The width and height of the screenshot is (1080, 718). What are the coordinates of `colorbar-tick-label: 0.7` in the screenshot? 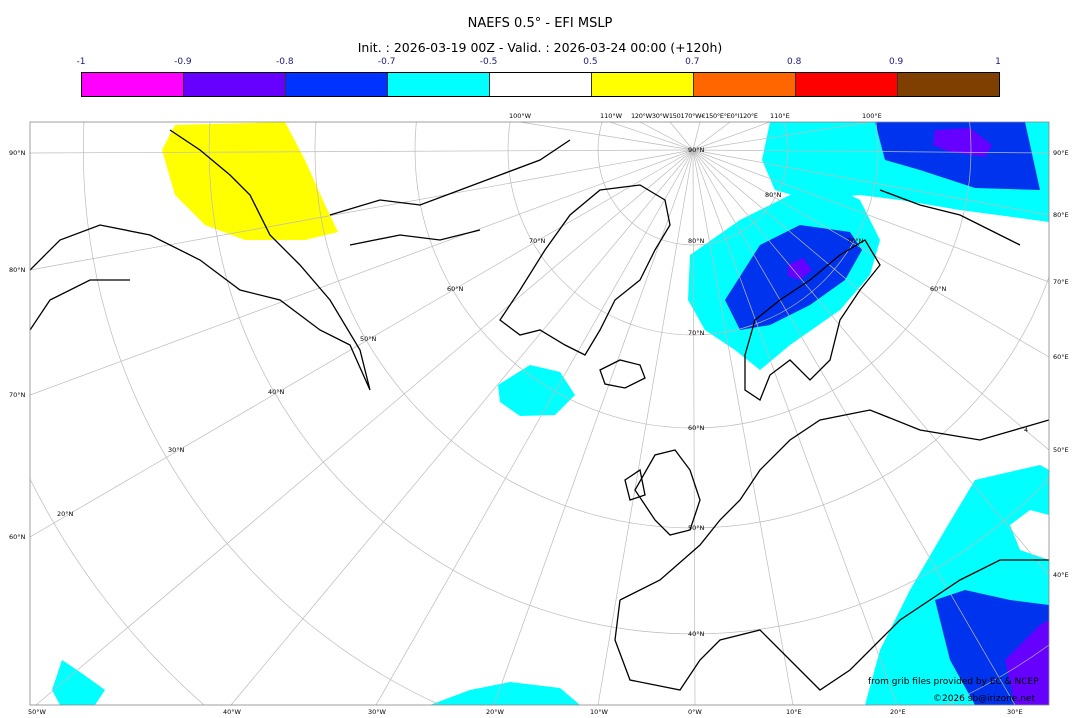 It's located at (692, 62).